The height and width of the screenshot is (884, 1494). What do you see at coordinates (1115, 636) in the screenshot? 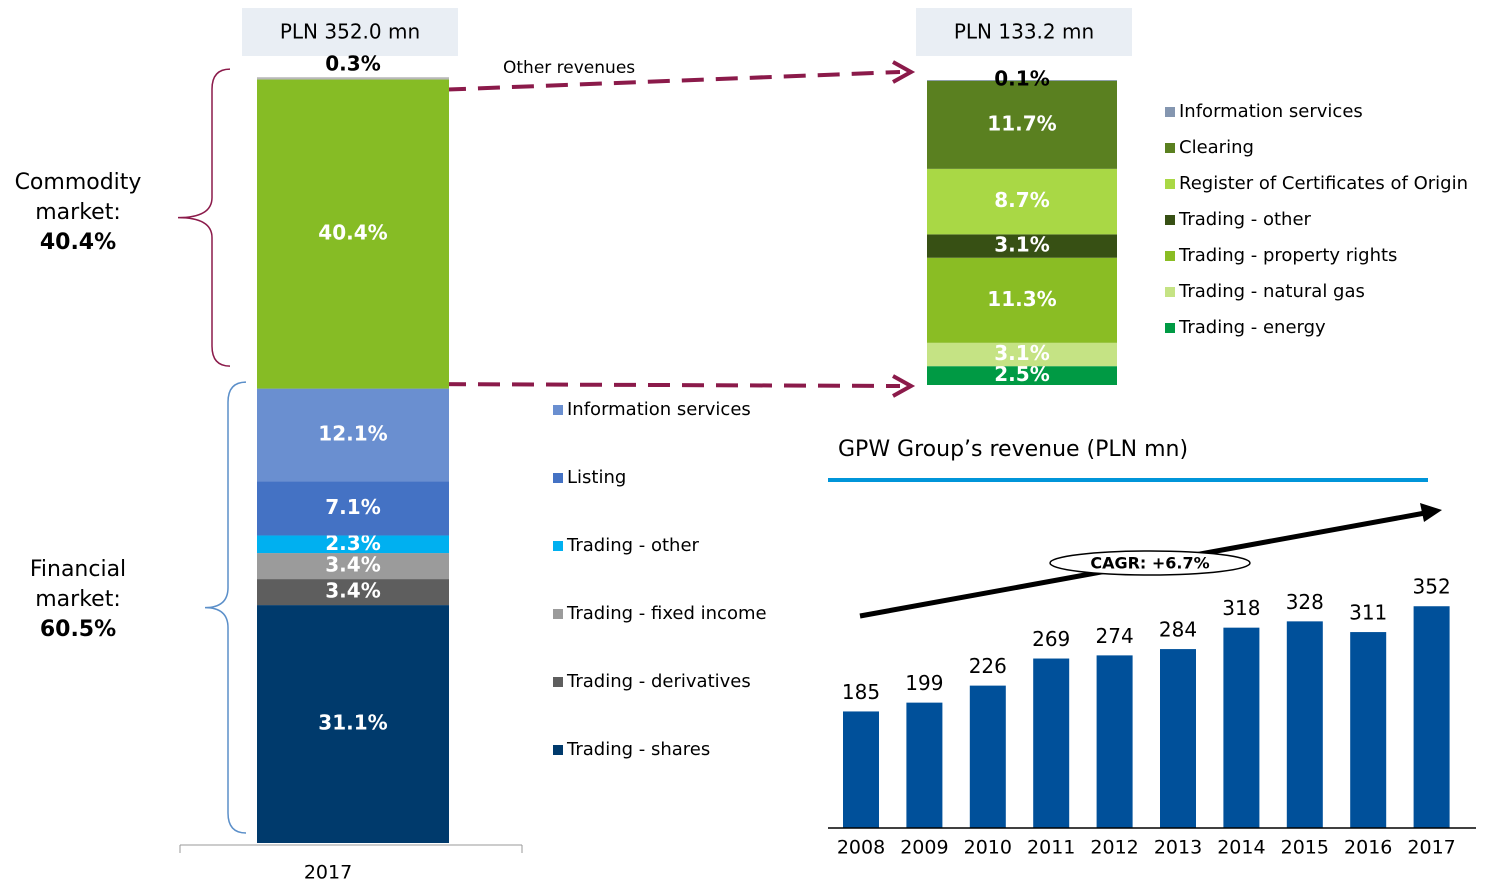
I see `value-label: 274` at bounding box center [1115, 636].